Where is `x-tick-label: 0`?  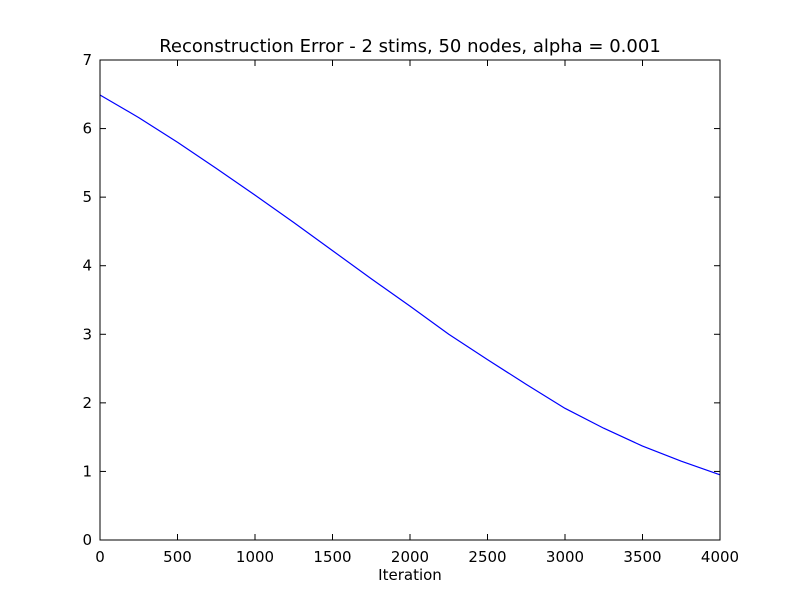 x-tick-label: 0 is located at coordinates (100, 557).